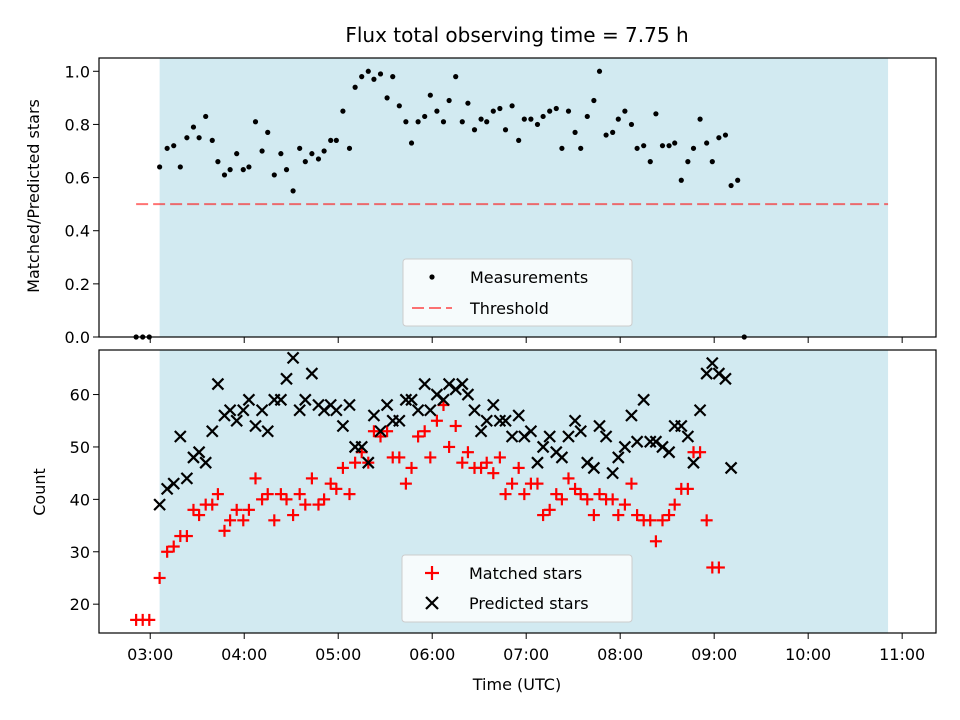 The image size is (960, 720). What do you see at coordinates (529, 603) in the screenshot?
I see `legend-predicted-label: Predicted stars` at bounding box center [529, 603].